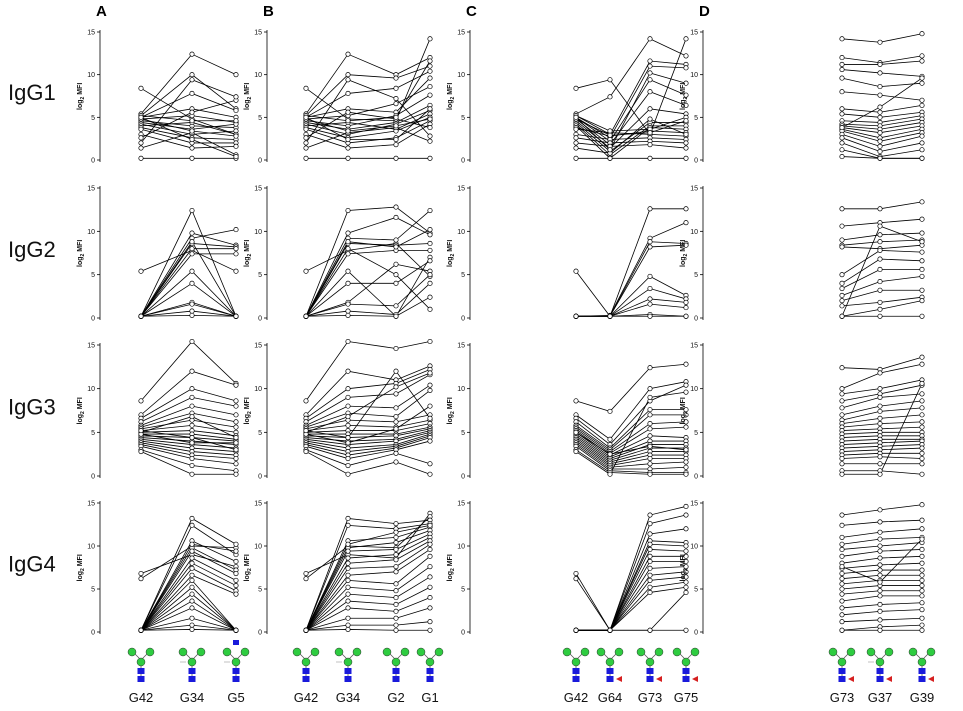 The height and width of the screenshot is (711, 963). What do you see at coordinates (802, 569) in the screenshot?
I see `panel-d-igg4: 0 5 10 15 log2 MFI` at bounding box center [802, 569].